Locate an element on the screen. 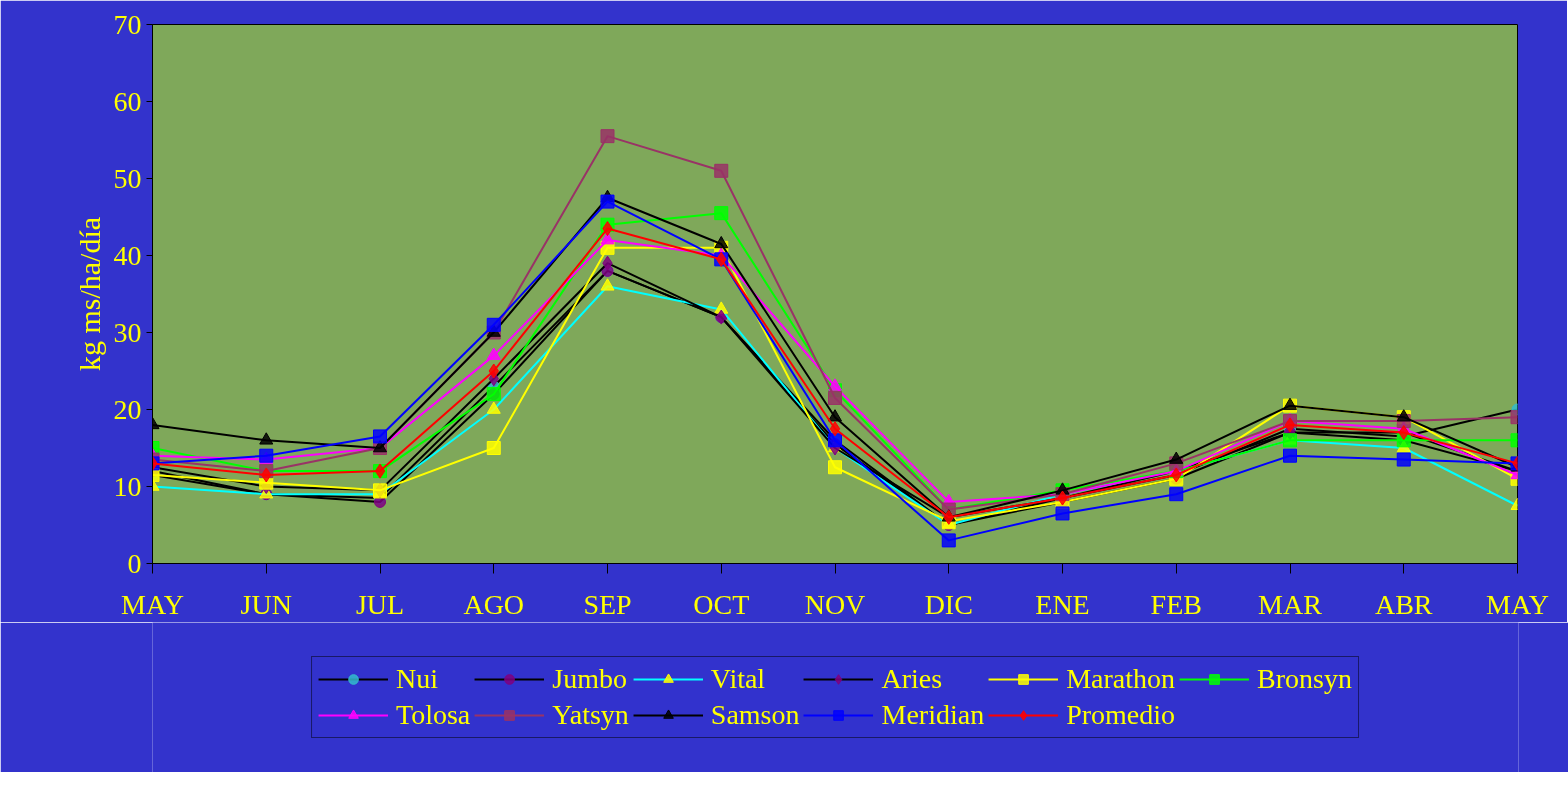 The height and width of the screenshot is (793, 1568). y-tick-label: 20 is located at coordinates (127, 409).